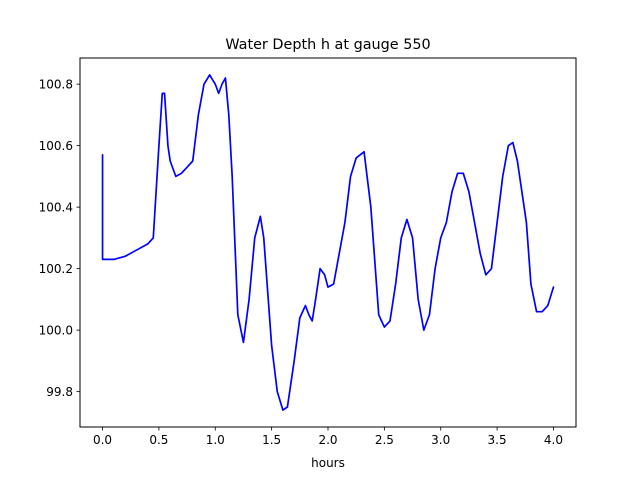  I want to click on x-tick-label: 0.0, so click(102, 440).